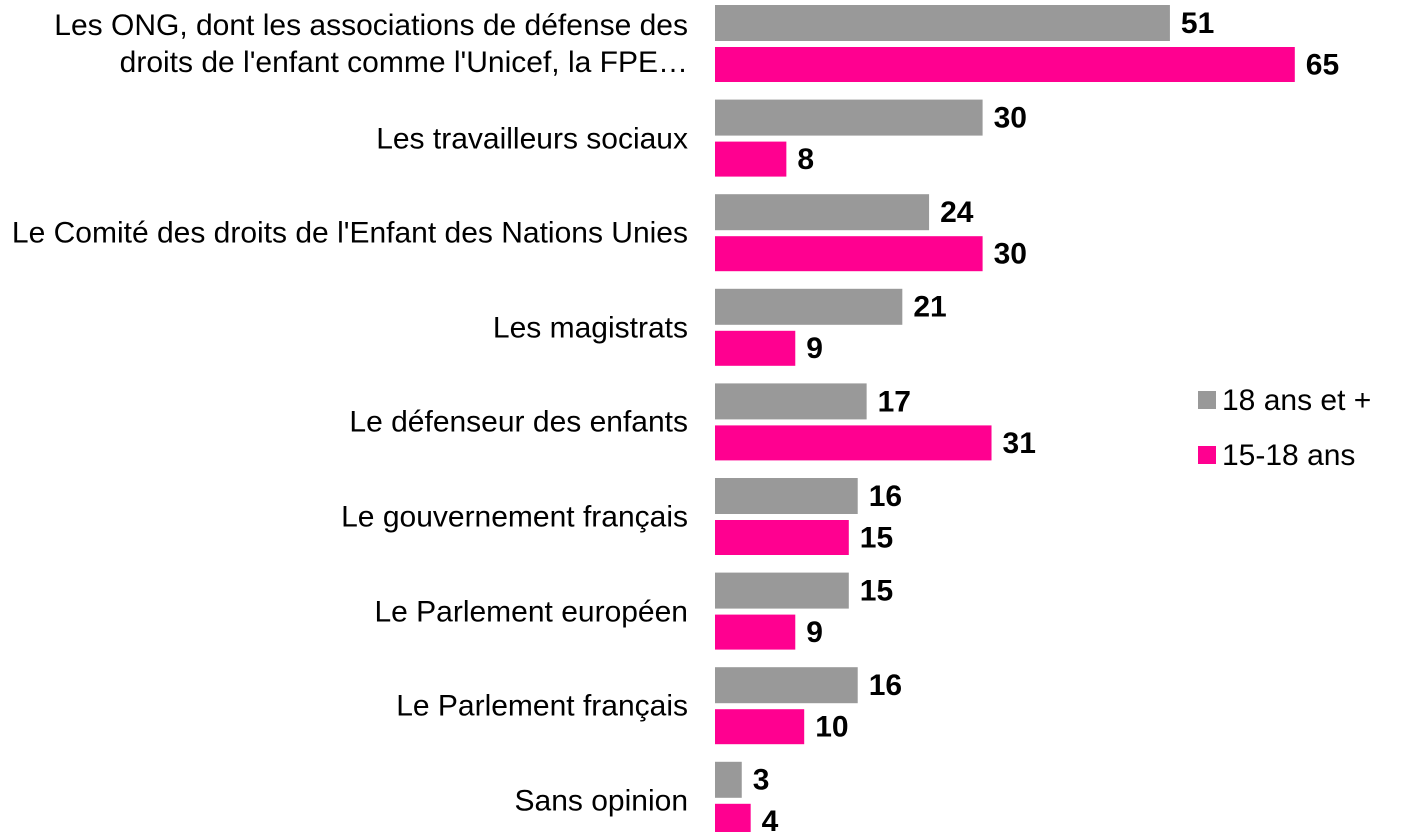 Image resolution: width=1416 pixels, height=832 pixels. I want to click on value-label: 17, so click(894, 401).